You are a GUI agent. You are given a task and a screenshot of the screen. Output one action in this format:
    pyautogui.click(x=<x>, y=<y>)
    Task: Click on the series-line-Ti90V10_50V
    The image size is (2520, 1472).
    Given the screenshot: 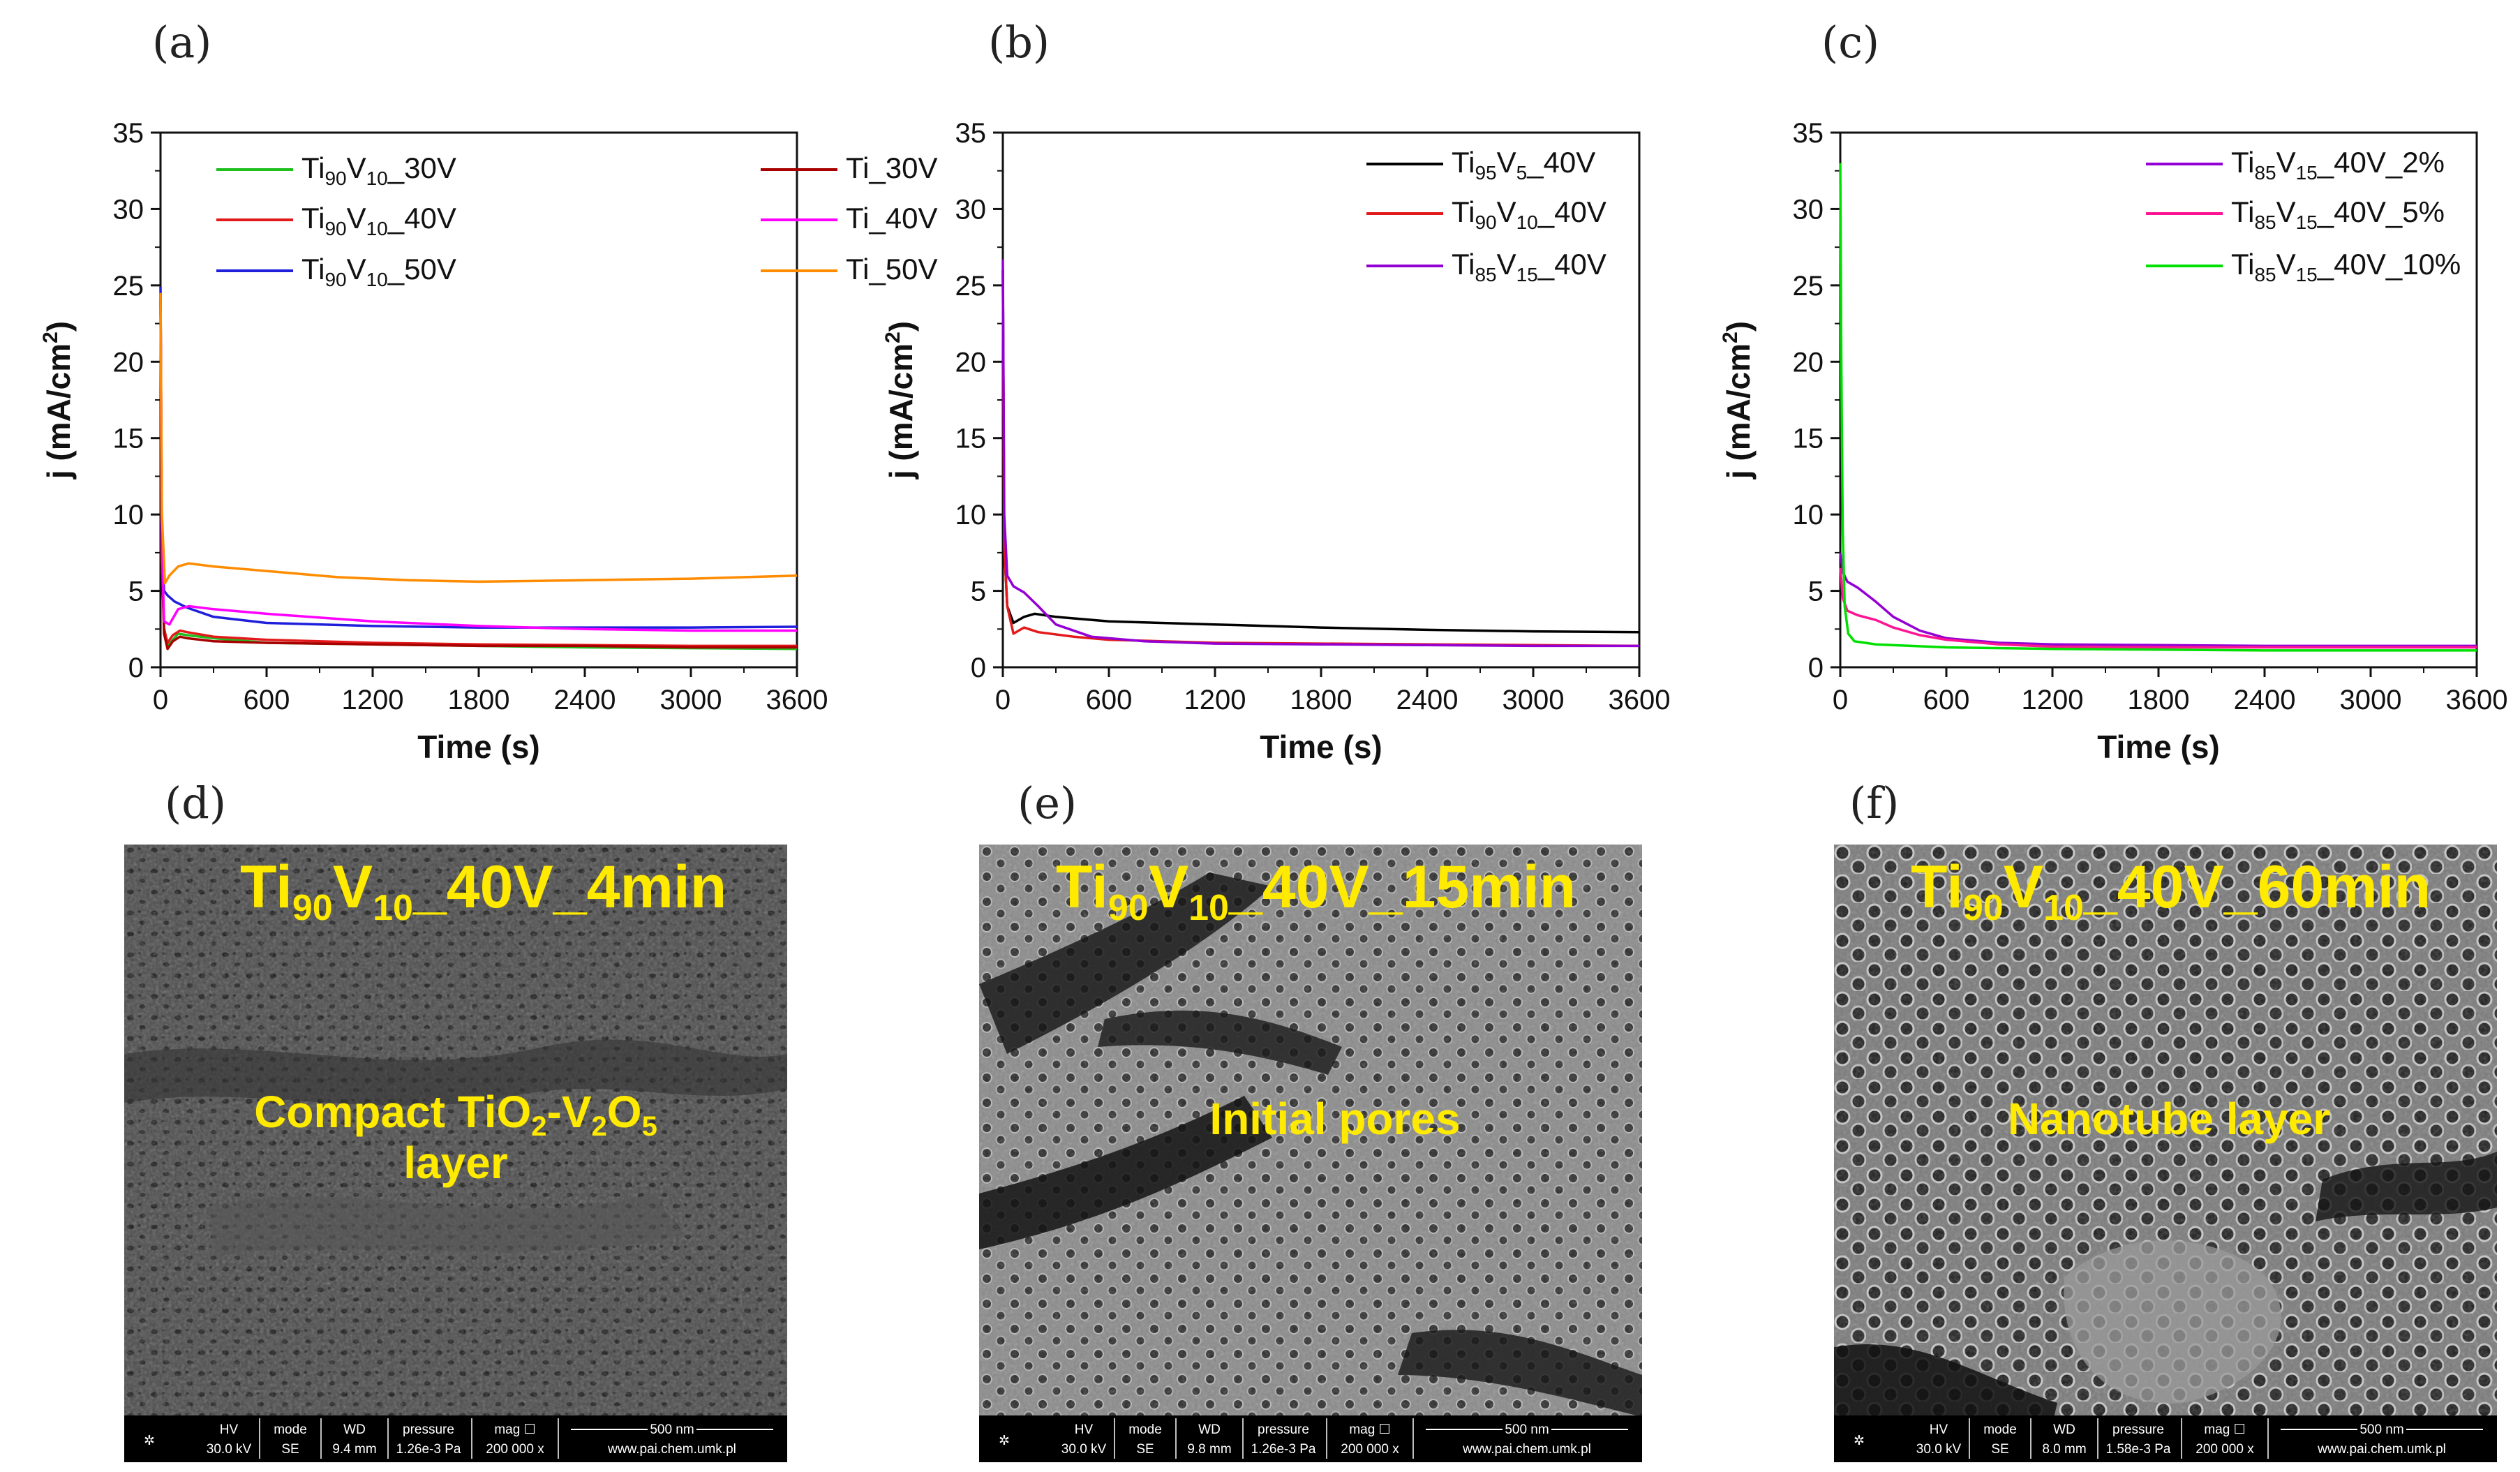 What is the action you would take?
    pyautogui.click(x=479, y=457)
    